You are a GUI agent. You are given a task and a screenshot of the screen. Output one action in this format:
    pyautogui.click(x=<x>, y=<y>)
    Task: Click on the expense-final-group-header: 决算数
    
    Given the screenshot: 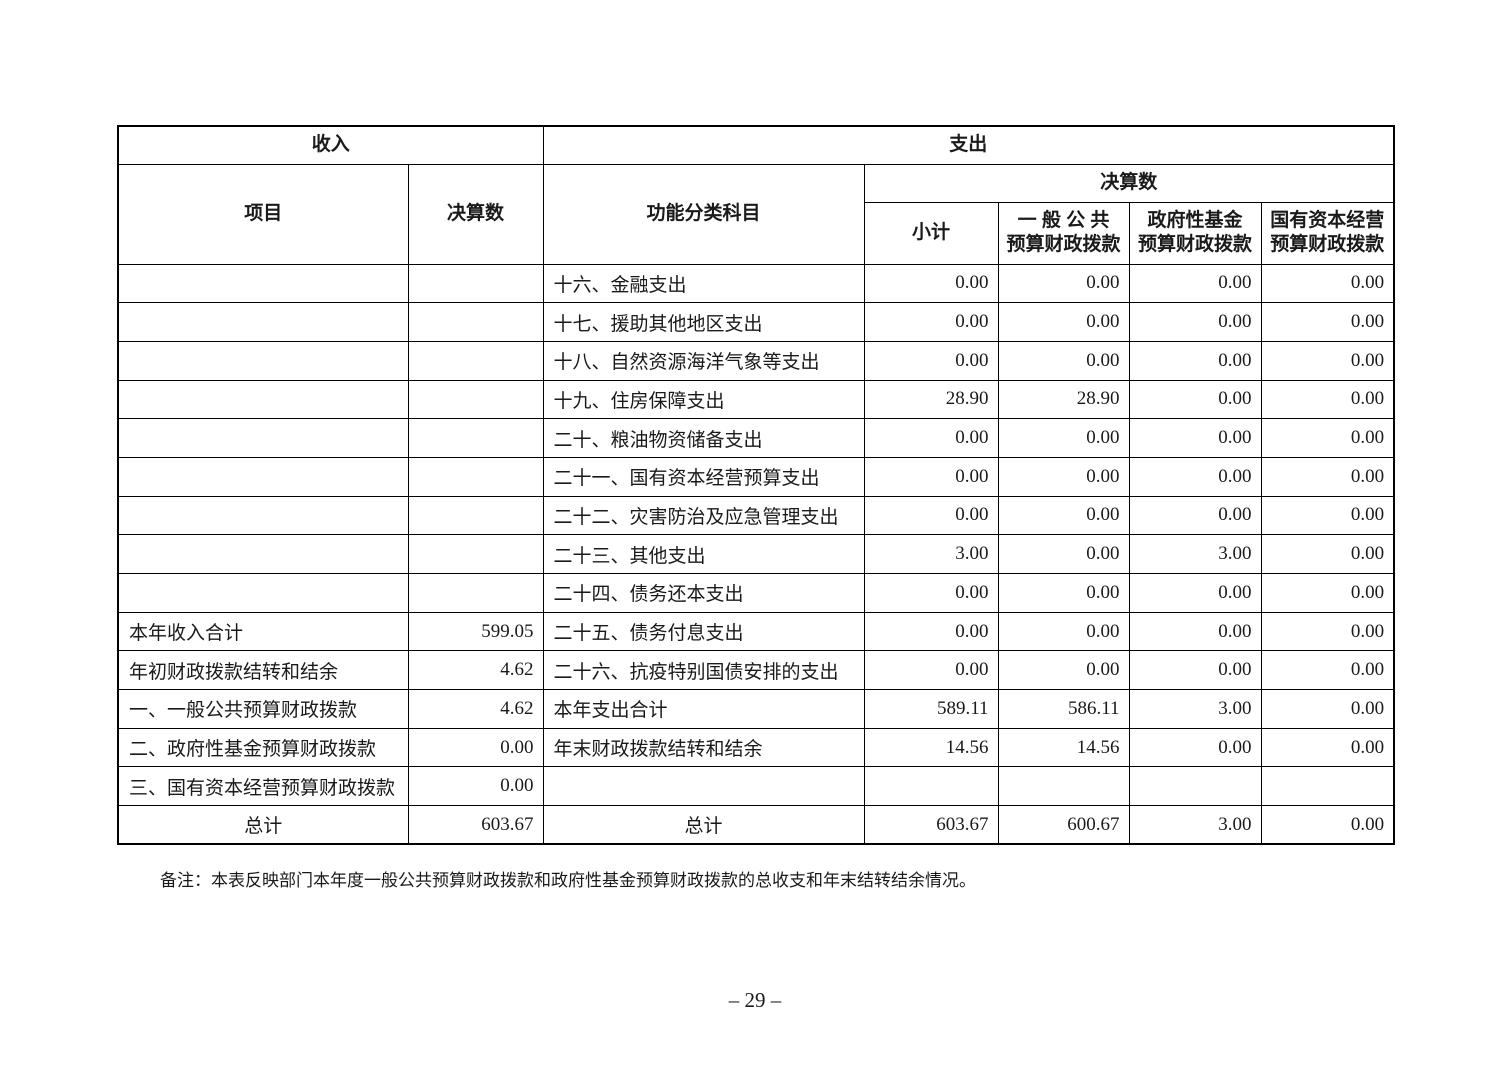 What is the action you would take?
    pyautogui.click(x=1129, y=183)
    